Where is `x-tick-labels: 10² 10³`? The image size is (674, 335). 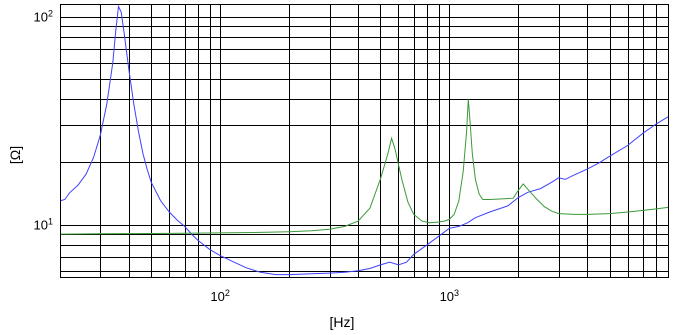
x-tick-labels: 10² 10³ is located at coordinates (334, 296).